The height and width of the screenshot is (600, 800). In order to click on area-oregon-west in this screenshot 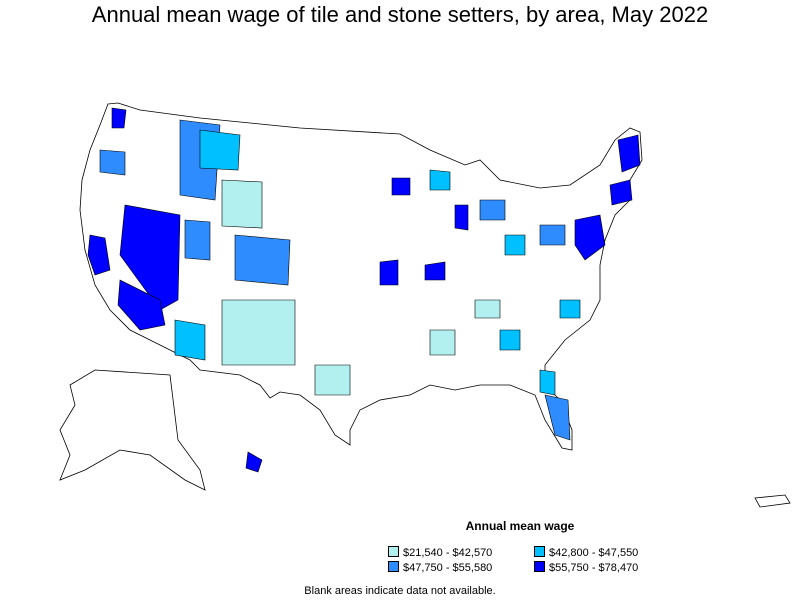, I will do `click(112, 162)`.